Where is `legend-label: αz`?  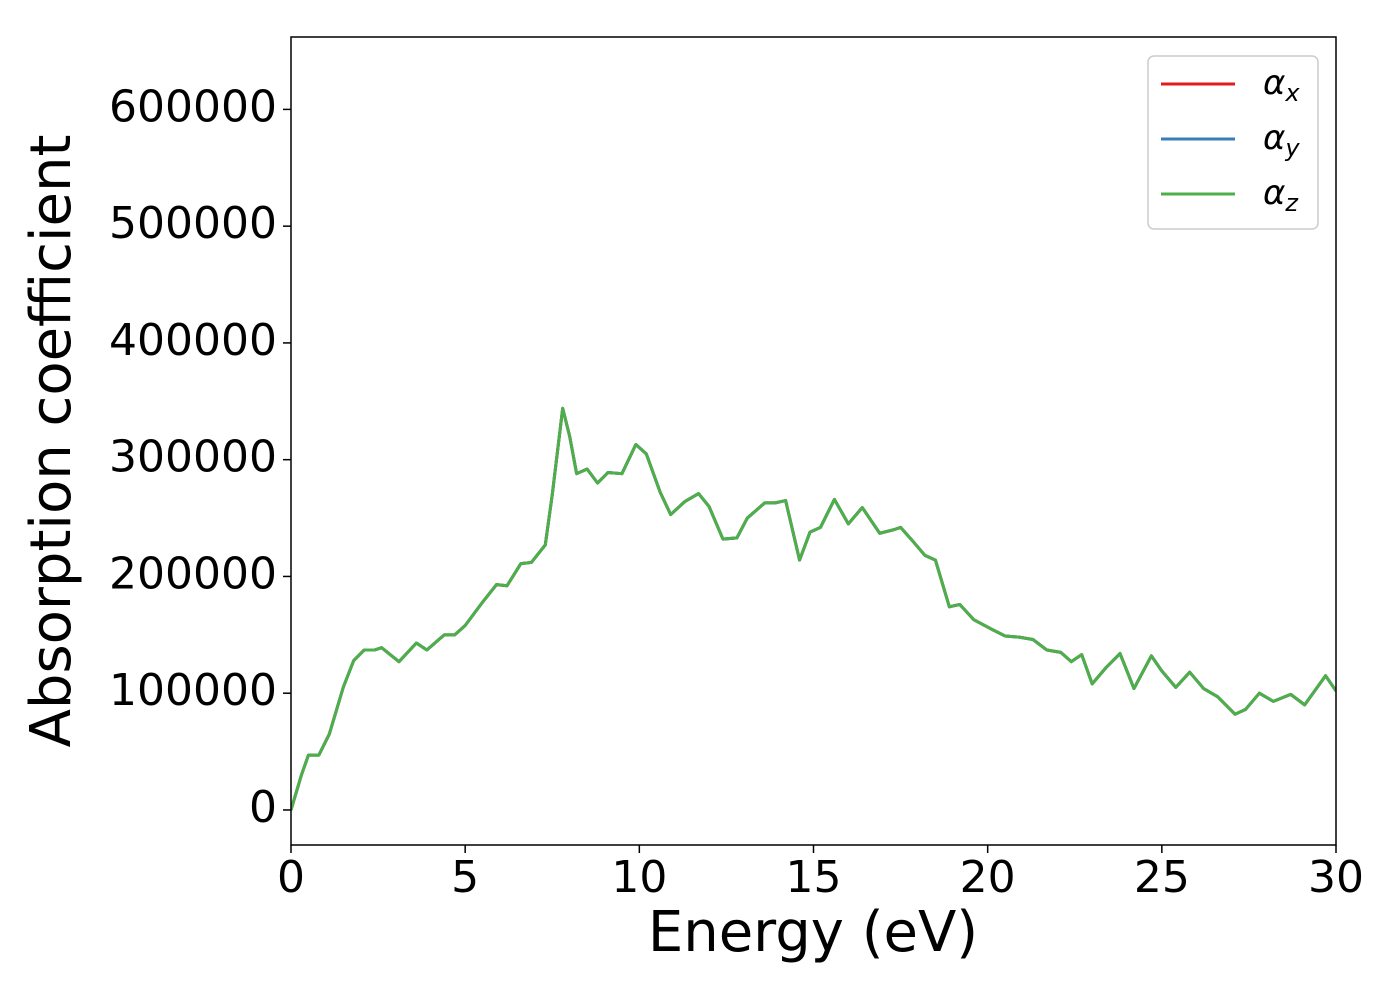
legend-label: αz is located at coordinates (1281, 195).